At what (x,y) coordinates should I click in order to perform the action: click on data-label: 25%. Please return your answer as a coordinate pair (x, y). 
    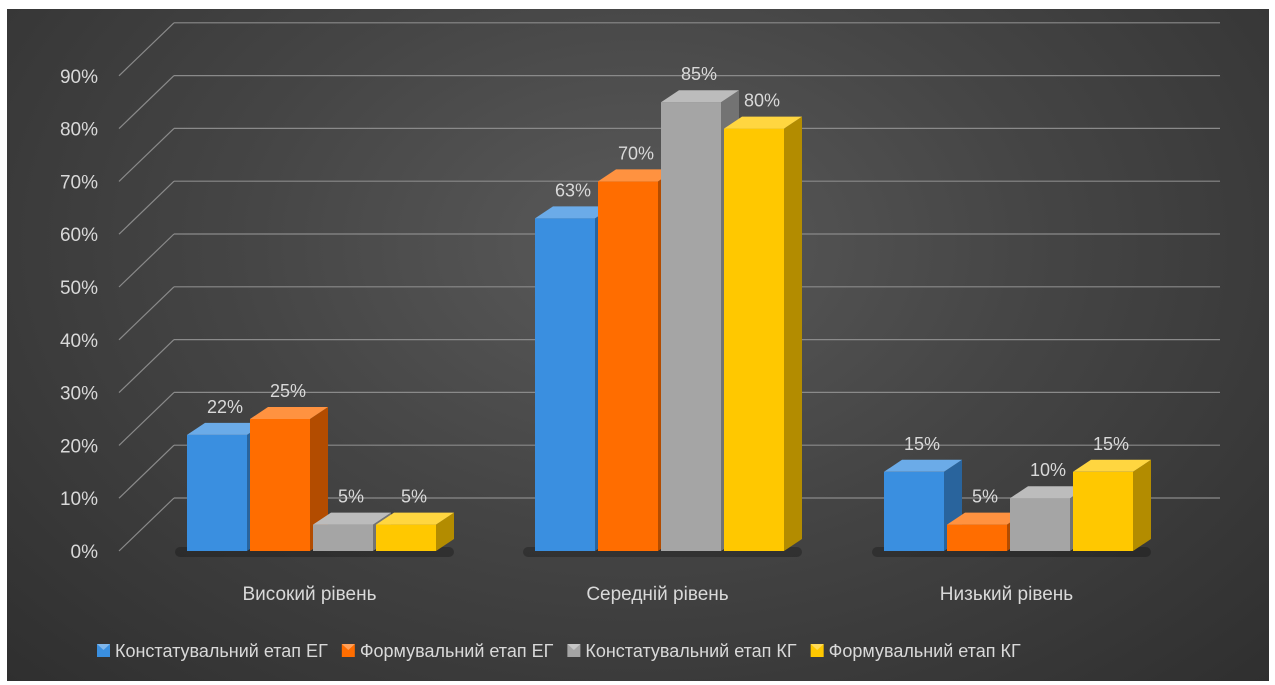
    Looking at the image, I should click on (288, 391).